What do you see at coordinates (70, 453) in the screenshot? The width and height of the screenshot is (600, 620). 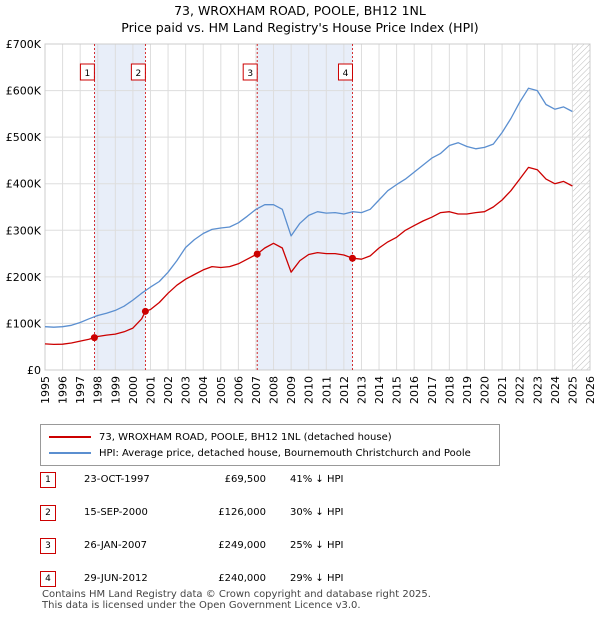 I see `legend-line-blue` at bounding box center [70, 453].